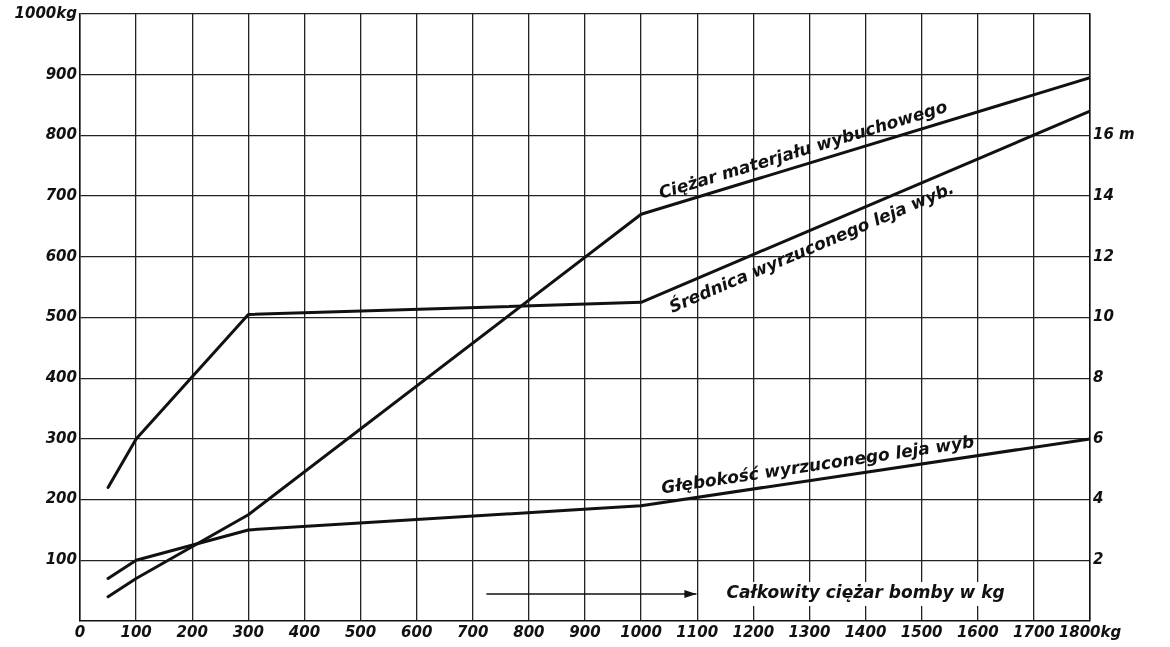 Image resolution: width=1170 pixels, height=647 pixels. What do you see at coordinates (304, 631) in the screenshot?
I see `x-tick-label: 400` at bounding box center [304, 631].